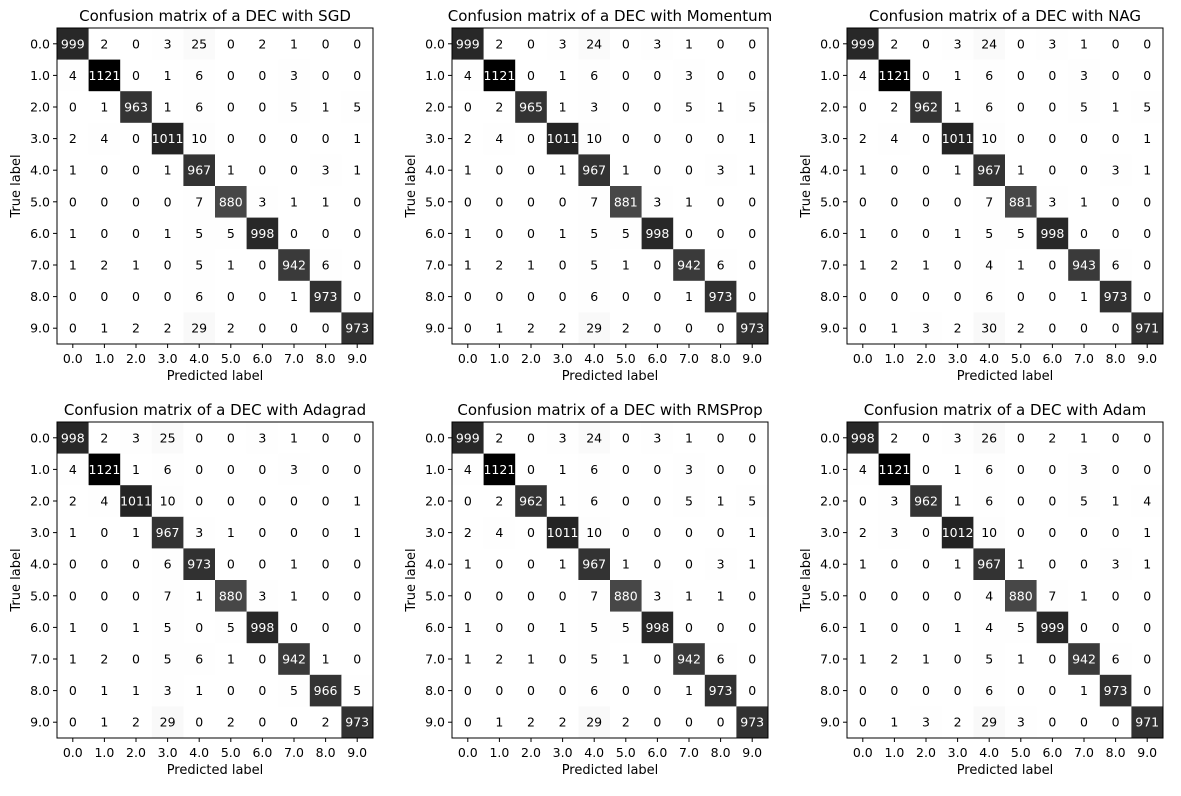 The width and height of the screenshot is (1181, 796). I want to click on cell-value-label: 6, so click(1116, 265).